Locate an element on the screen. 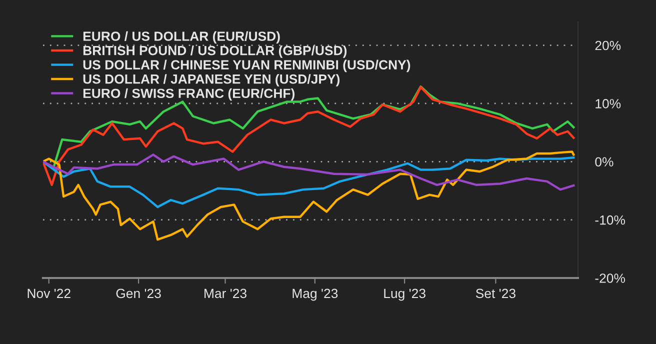 This screenshot has height=344, width=656. legend-label: EURO / US DOLLAR (EUR/USD) is located at coordinates (181, 37).